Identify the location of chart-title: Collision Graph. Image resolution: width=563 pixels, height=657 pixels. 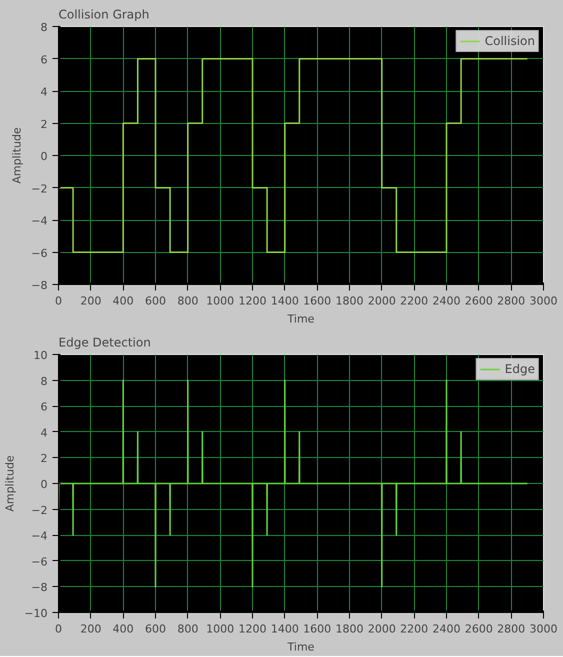
(104, 15).